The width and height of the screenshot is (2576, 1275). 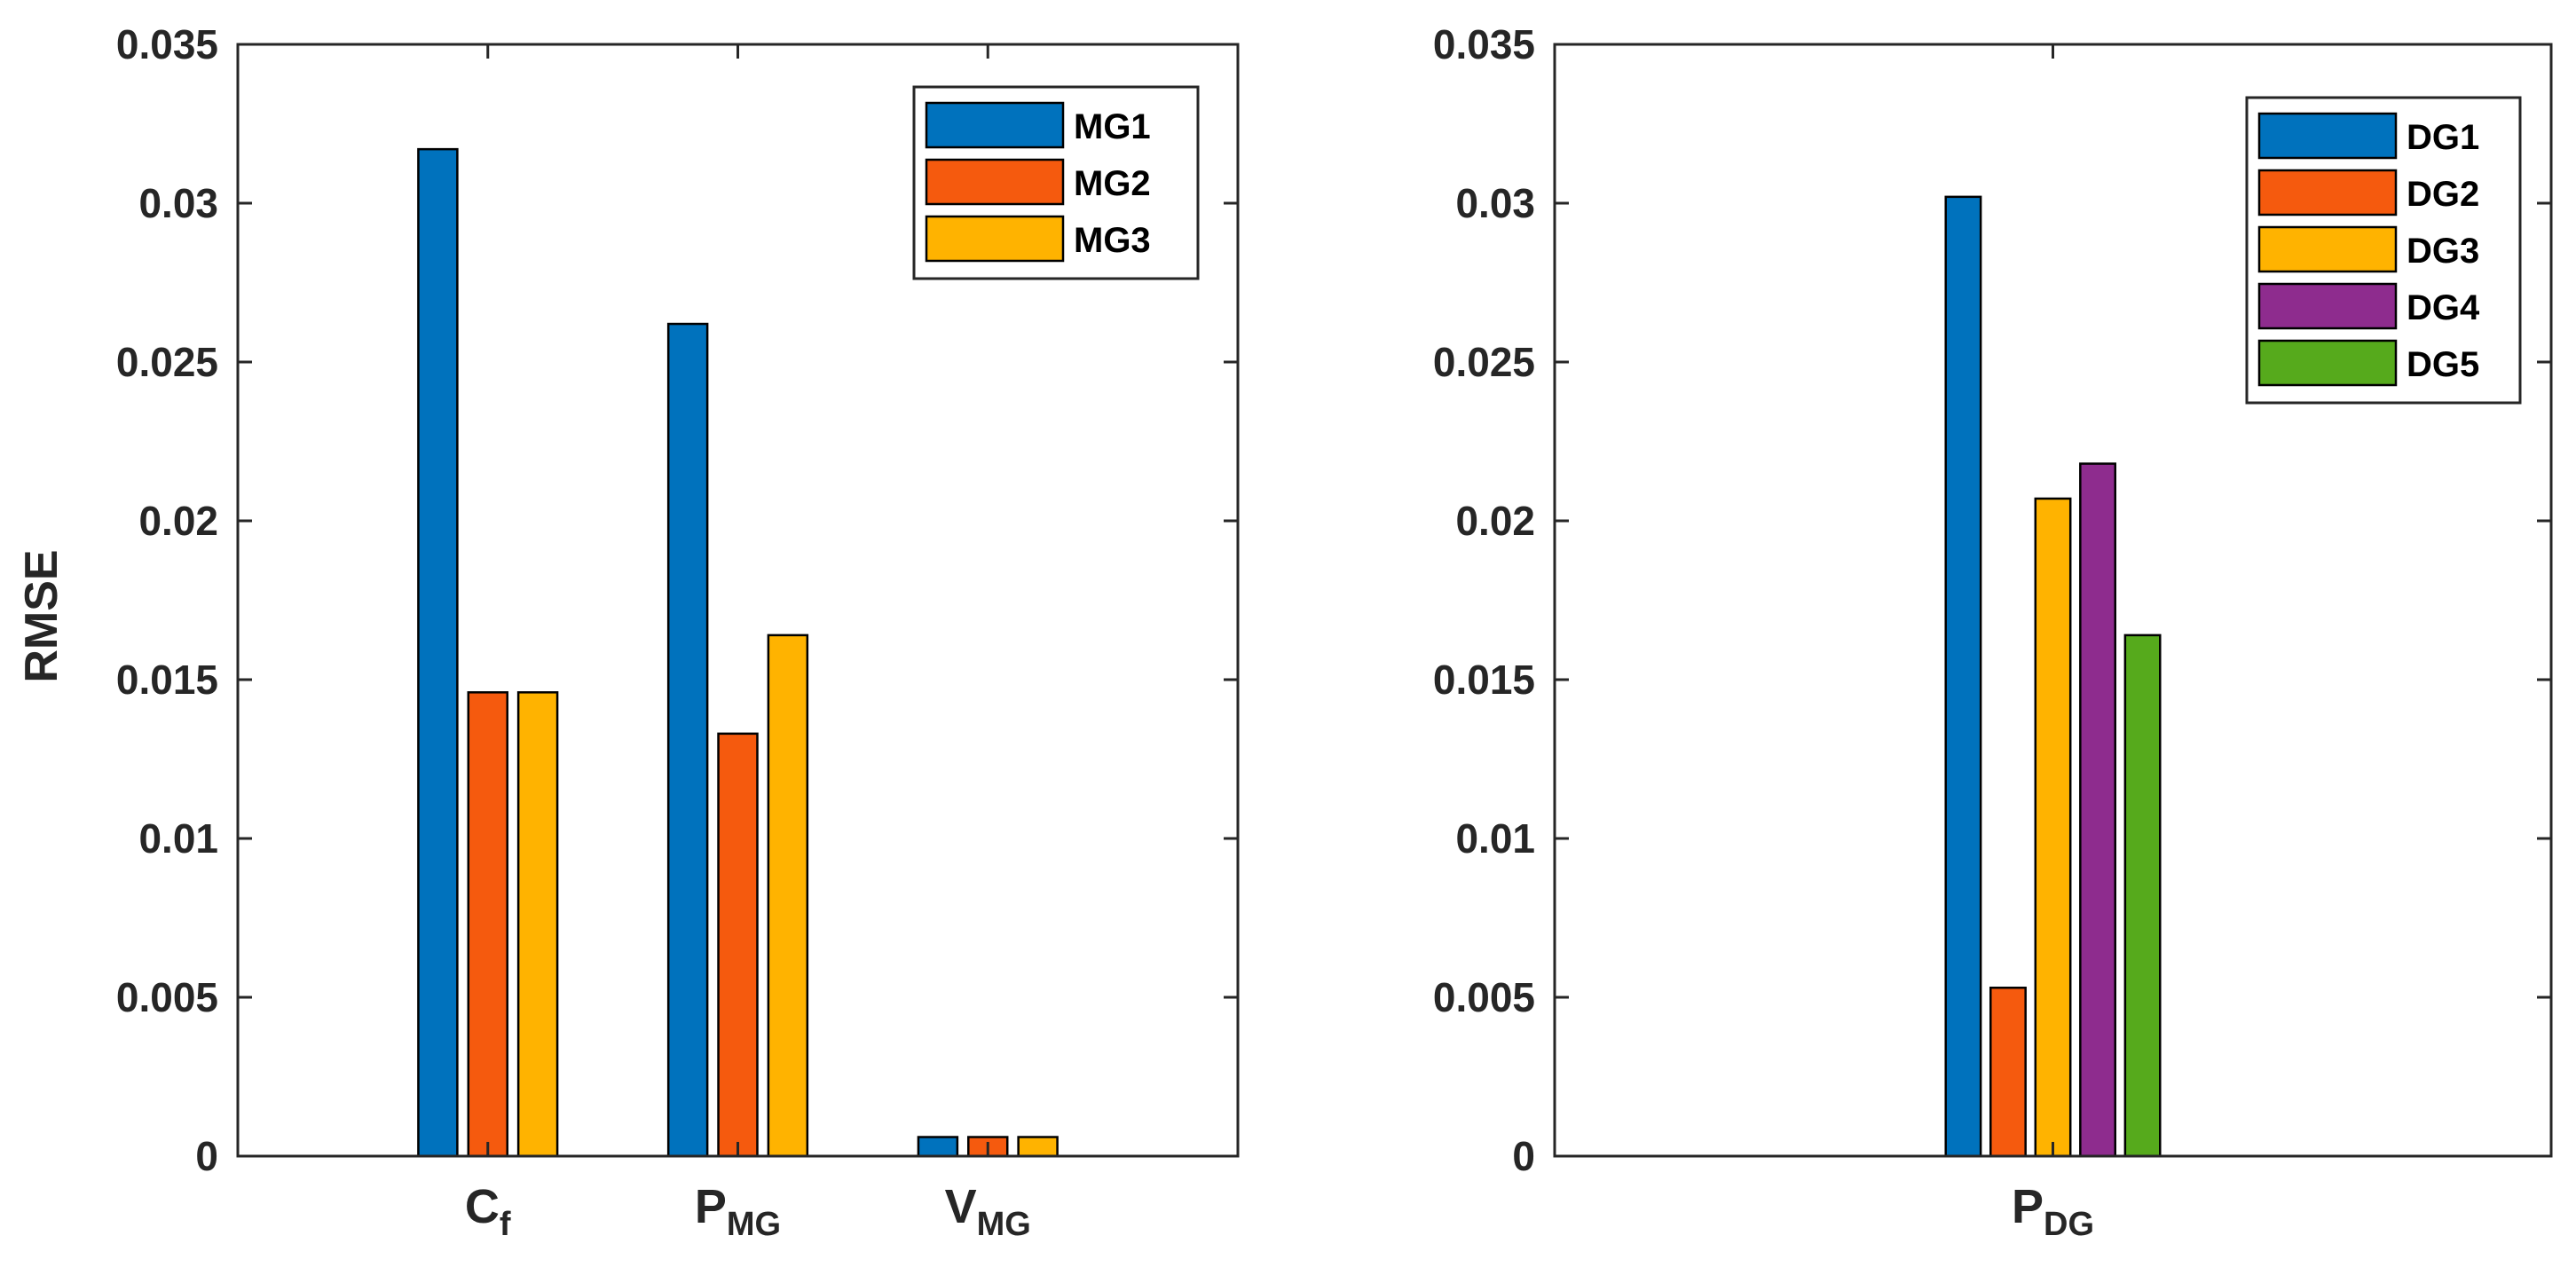 What do you see at coordinates (1112, 126) in the screenshot?
I see `legend-label-mg1: MG1` at bounding box center [1112, 126].